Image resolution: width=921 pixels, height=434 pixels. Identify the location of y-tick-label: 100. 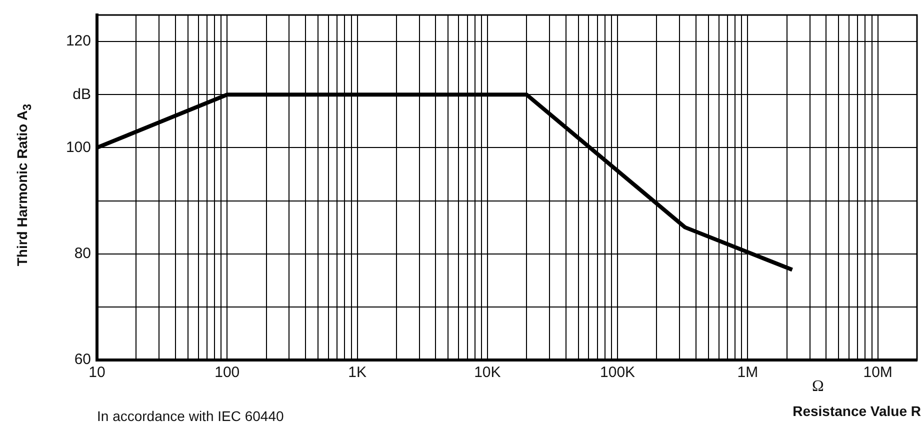
(78, 147).